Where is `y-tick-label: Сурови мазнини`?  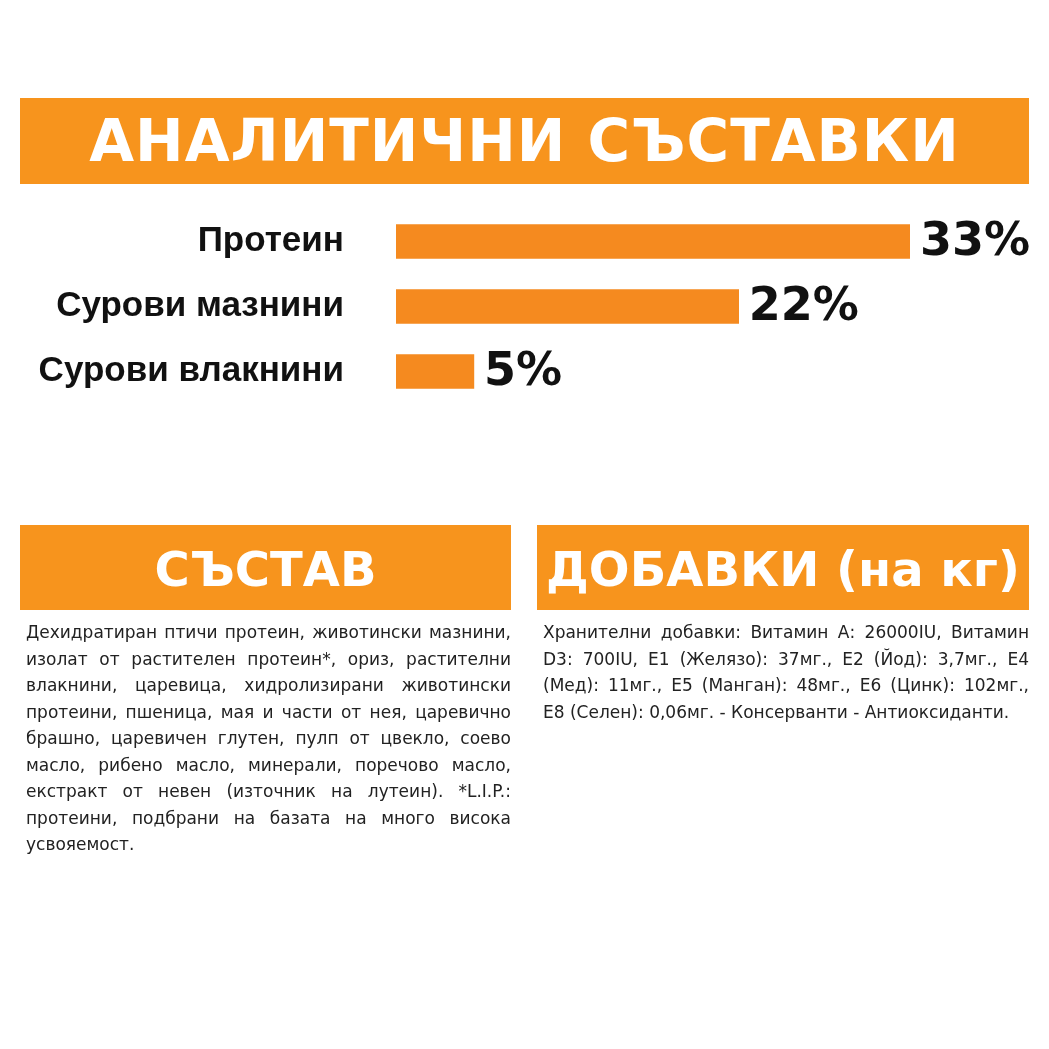 y-tick-label: Сурови мазнини is located at coordinates (200, 304).